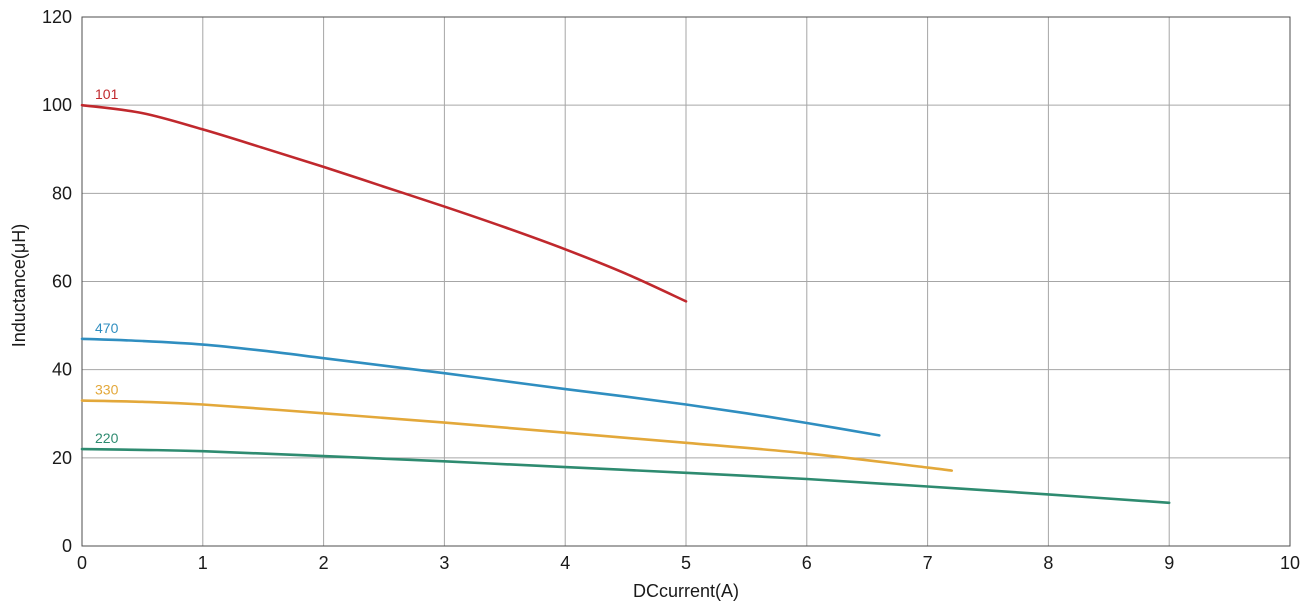 Image resolution: width=1314 pixels, height=604 pixels. What do you see at coordinates (62, 193) in the screenshot?
I see `y-tick-label-4: 80` at bounding box center [62, 193].